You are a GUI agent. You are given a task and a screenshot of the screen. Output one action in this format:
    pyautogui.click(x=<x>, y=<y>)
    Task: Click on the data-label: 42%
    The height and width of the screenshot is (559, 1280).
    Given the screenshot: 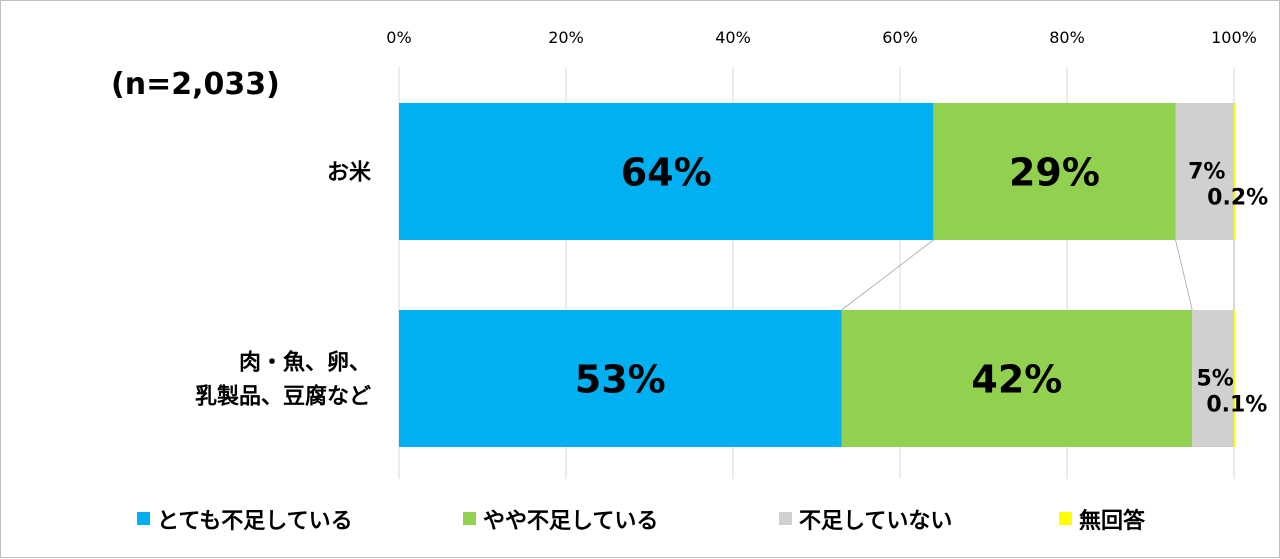 What is the action you would take?
    pyautogui.click(x=1016, y=380)
    